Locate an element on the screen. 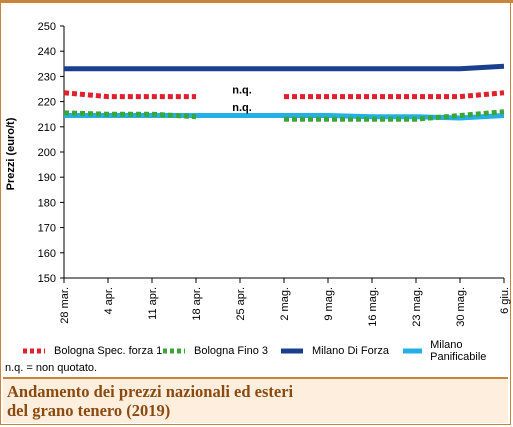  x-tick-label: 25 apr. is located at coordinates (241, 304).